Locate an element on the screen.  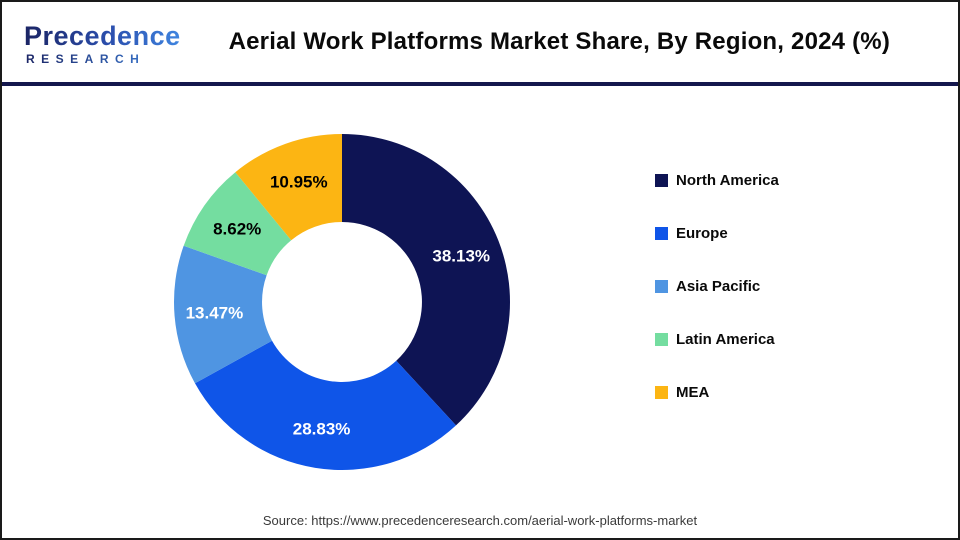
logo-tagline: RESEARCH is located at coordinates (102, 59).